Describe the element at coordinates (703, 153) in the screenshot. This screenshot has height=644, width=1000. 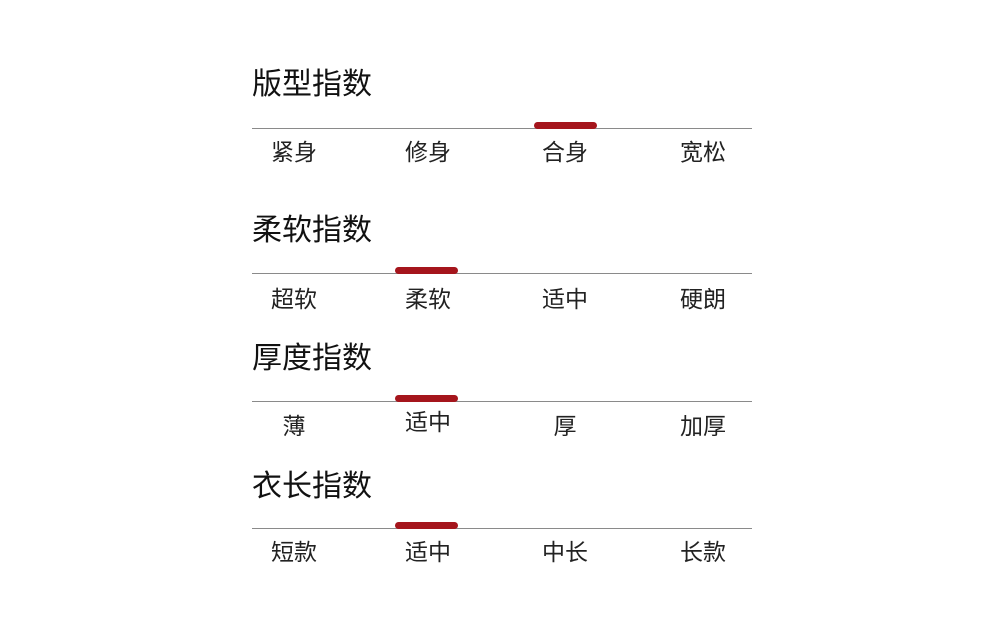
I see `fit-option-loose: 宽松` at that location.